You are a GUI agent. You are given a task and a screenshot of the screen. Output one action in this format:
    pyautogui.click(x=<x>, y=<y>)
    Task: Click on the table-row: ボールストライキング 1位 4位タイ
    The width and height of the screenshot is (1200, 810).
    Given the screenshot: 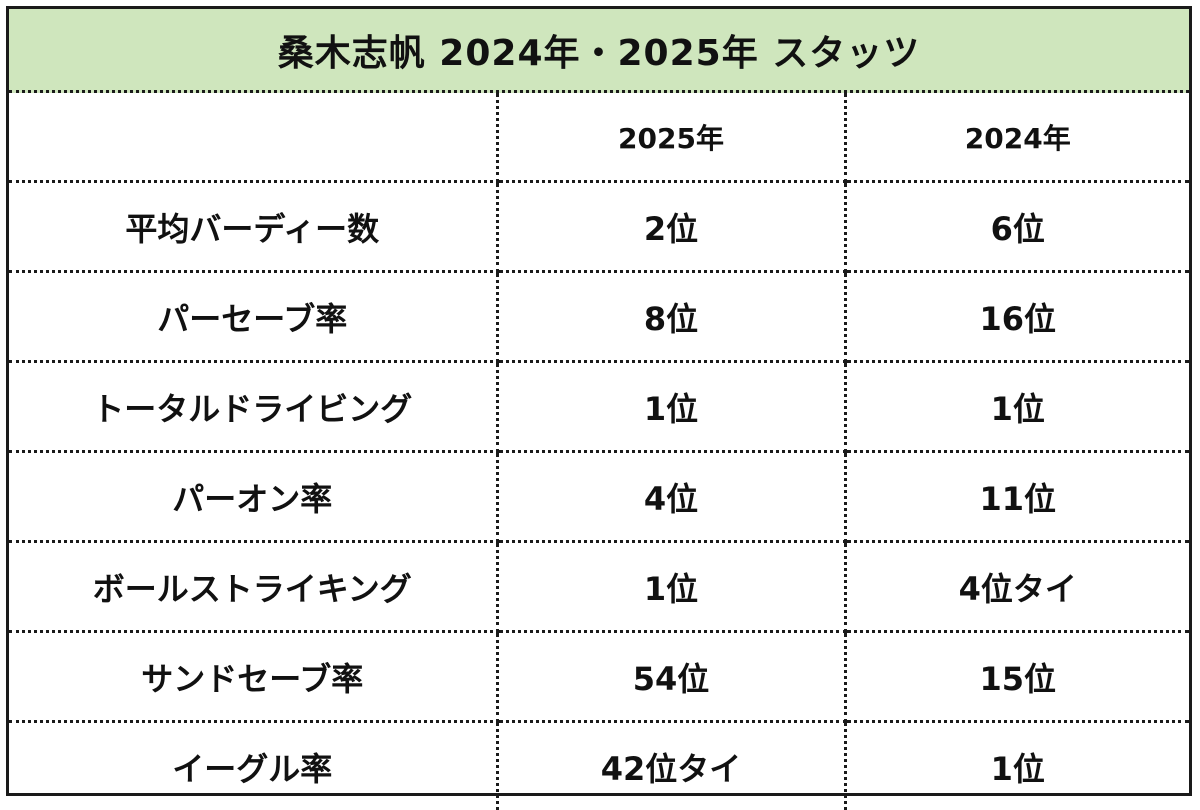 What is the action you would take?
    pyautogui.click(x=599, y=587)
    